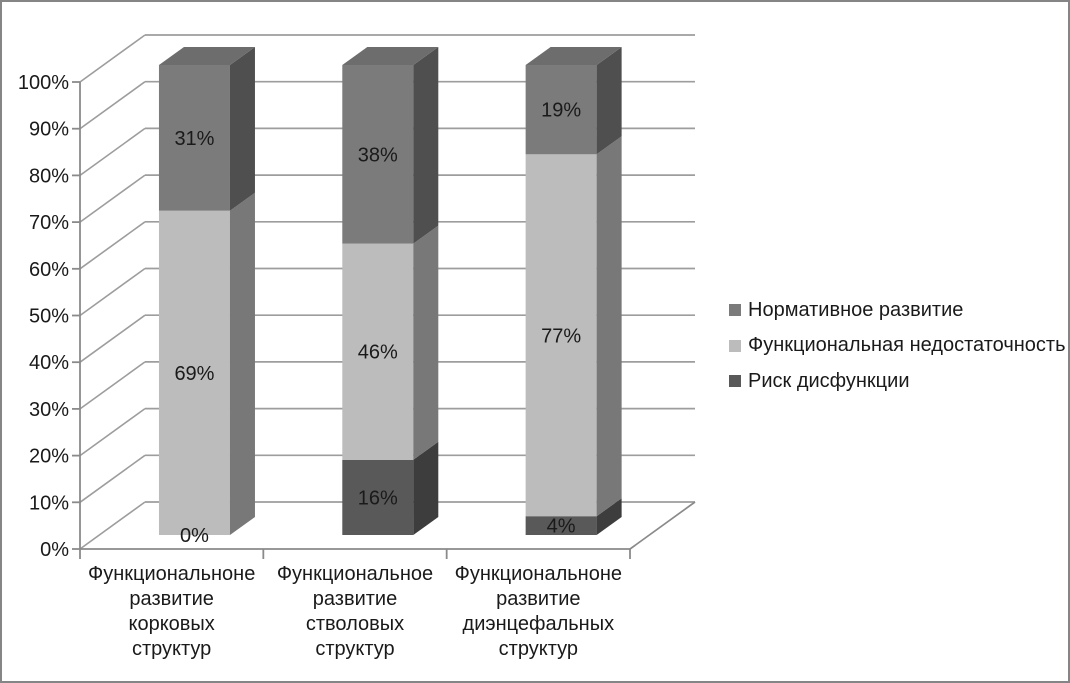 This screenshot has height=683, width=1070. Describe the element at coordinates (829, 380) in the screenshot. I see `legend-label: Риск дисфункции` at that location.